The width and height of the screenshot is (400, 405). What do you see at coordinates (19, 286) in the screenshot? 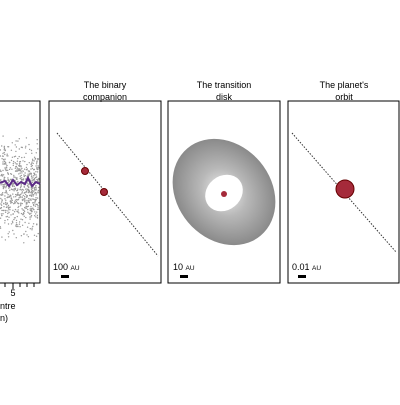
I see `axis-ticks` at bounding box center [19, 286].